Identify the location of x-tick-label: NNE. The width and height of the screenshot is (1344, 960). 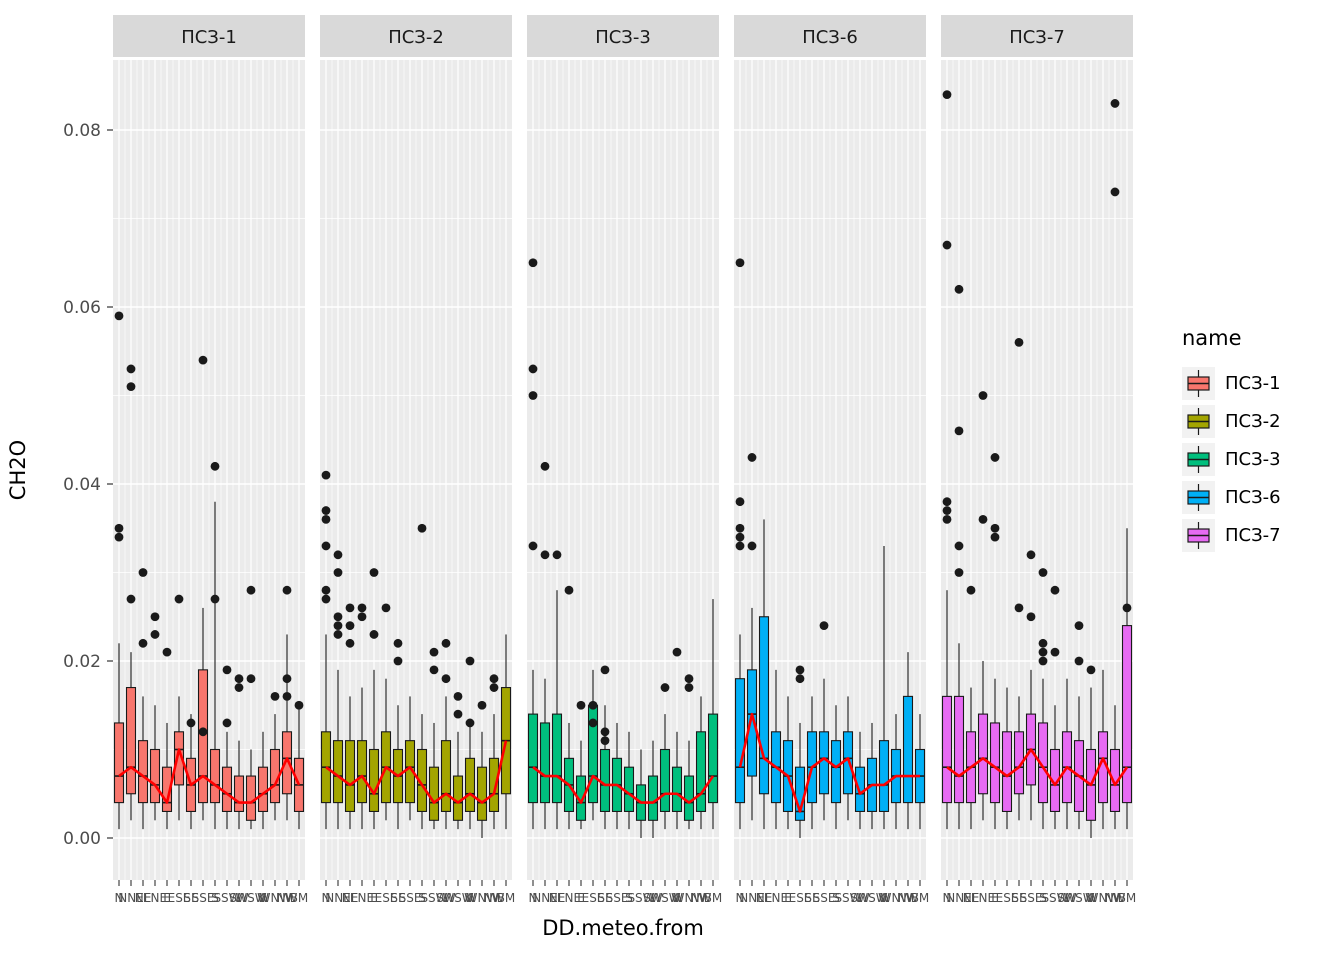
(338, 898).